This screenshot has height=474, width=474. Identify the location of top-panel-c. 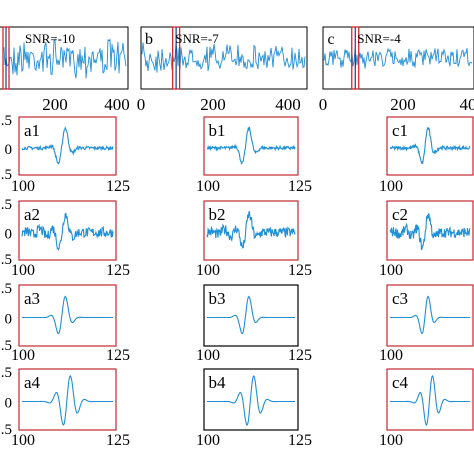
(398, 58).